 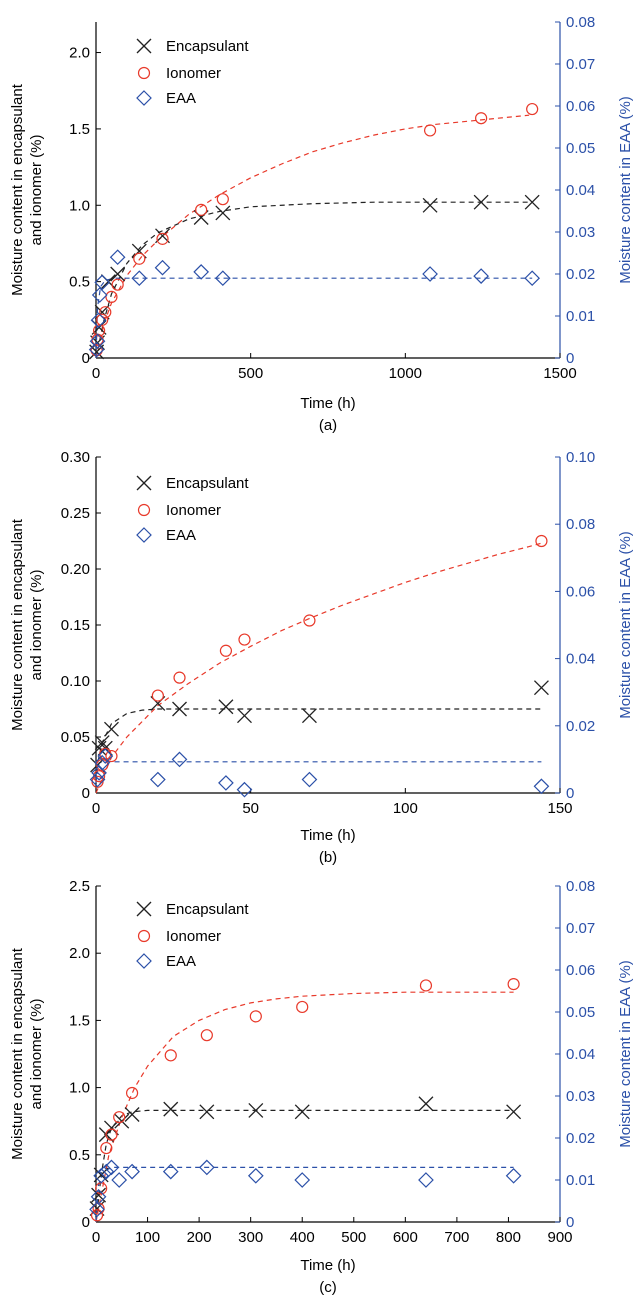 I want to click on y2-tick-label: 0.01, so click(x=580, y=316).